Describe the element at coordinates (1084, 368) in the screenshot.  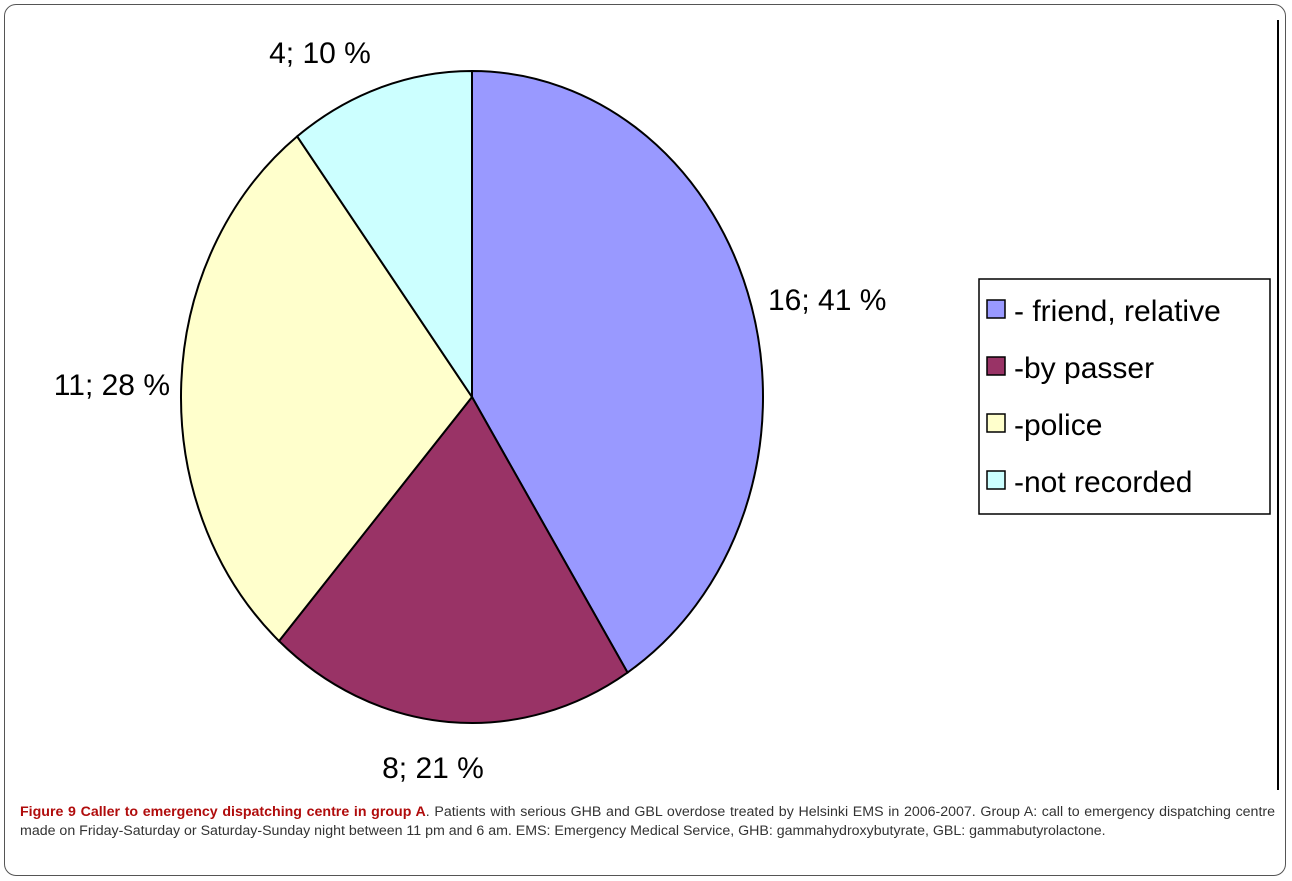
I see `legend-label: -by passer` at that location.